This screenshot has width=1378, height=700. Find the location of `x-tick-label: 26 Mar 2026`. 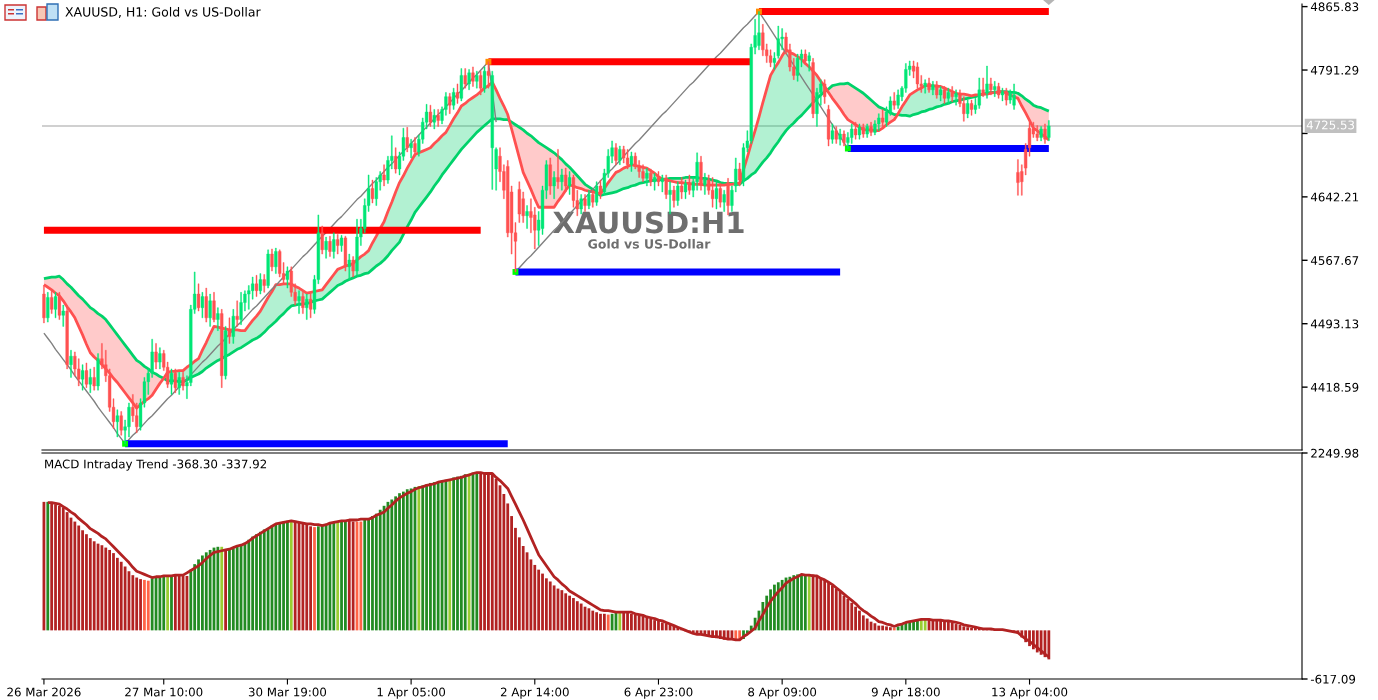

x-tick-label: 26 Mar 2026 is located at coordinates (44, 692).